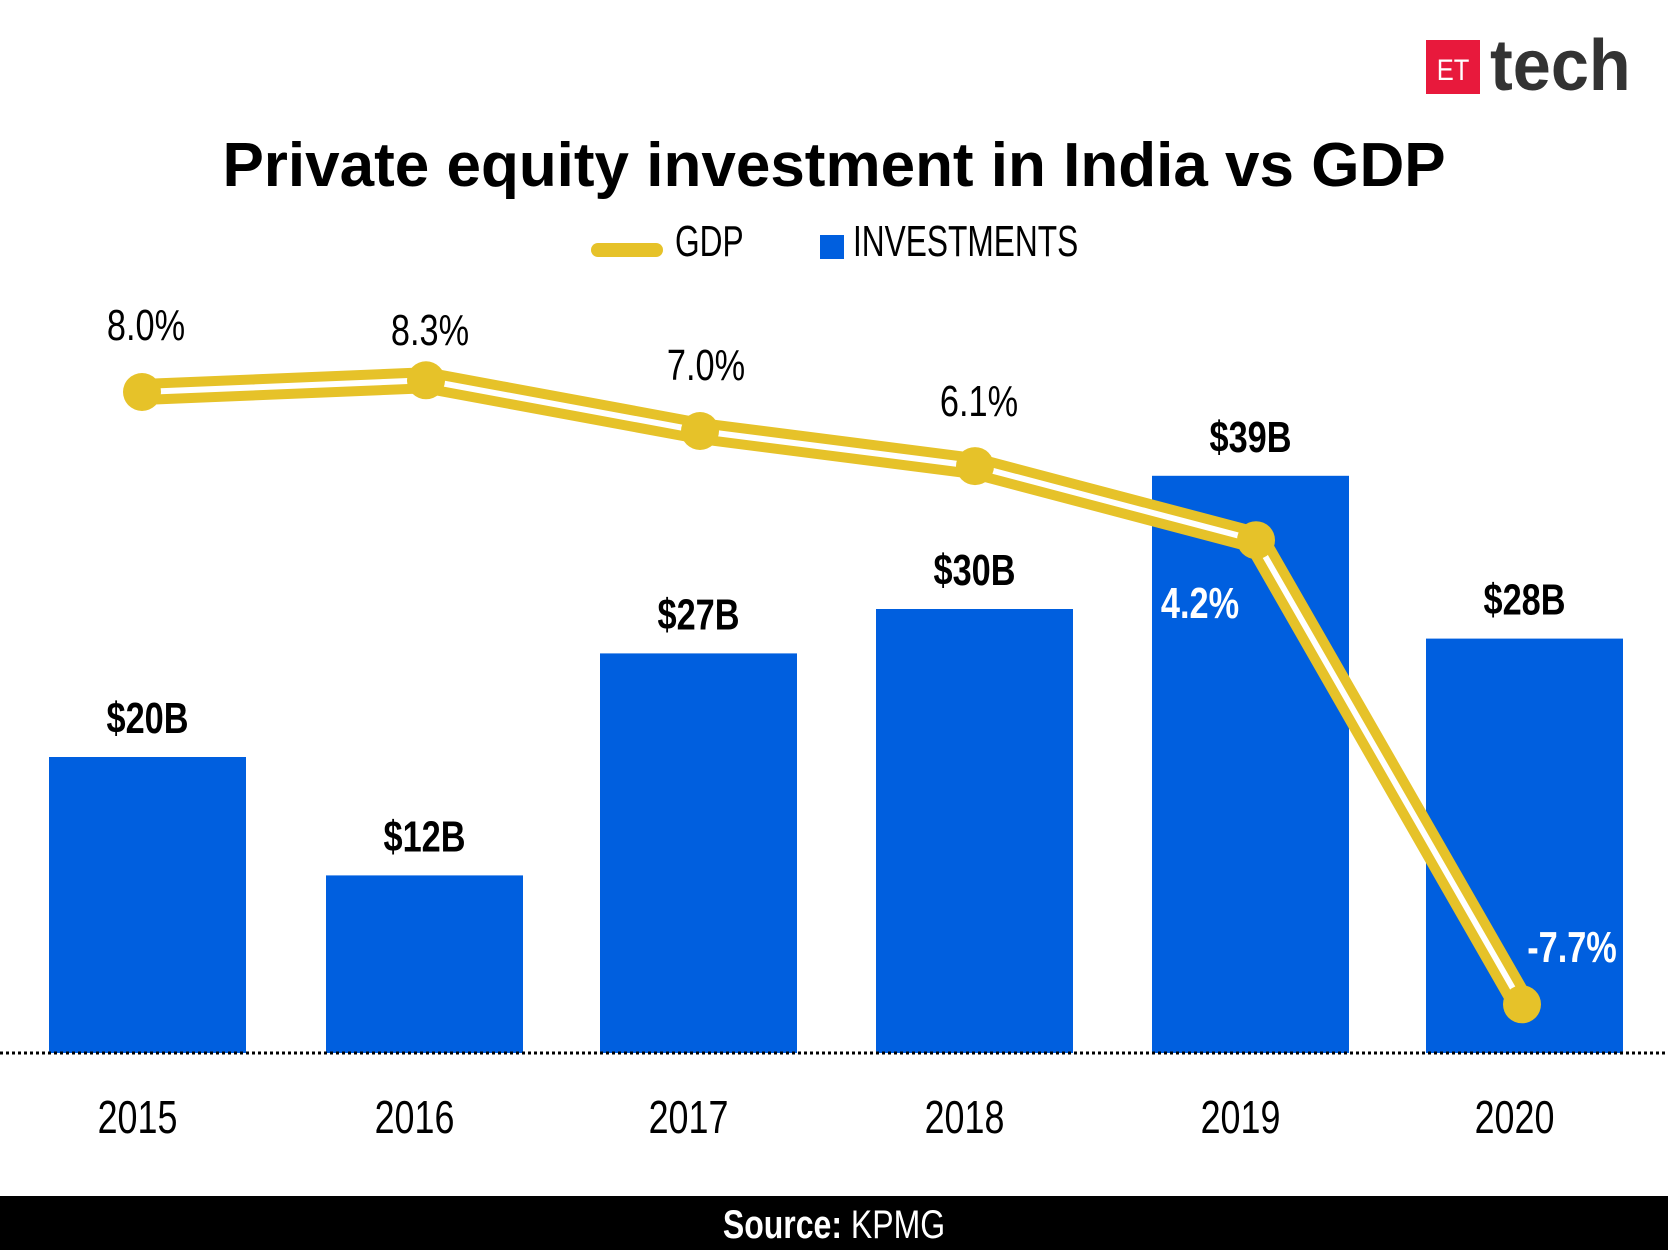  What do you see at coordinates (979, 401) in the screenshot?
I see `gdp-label-2018: 6.1%` at bounding box center [979, 401].